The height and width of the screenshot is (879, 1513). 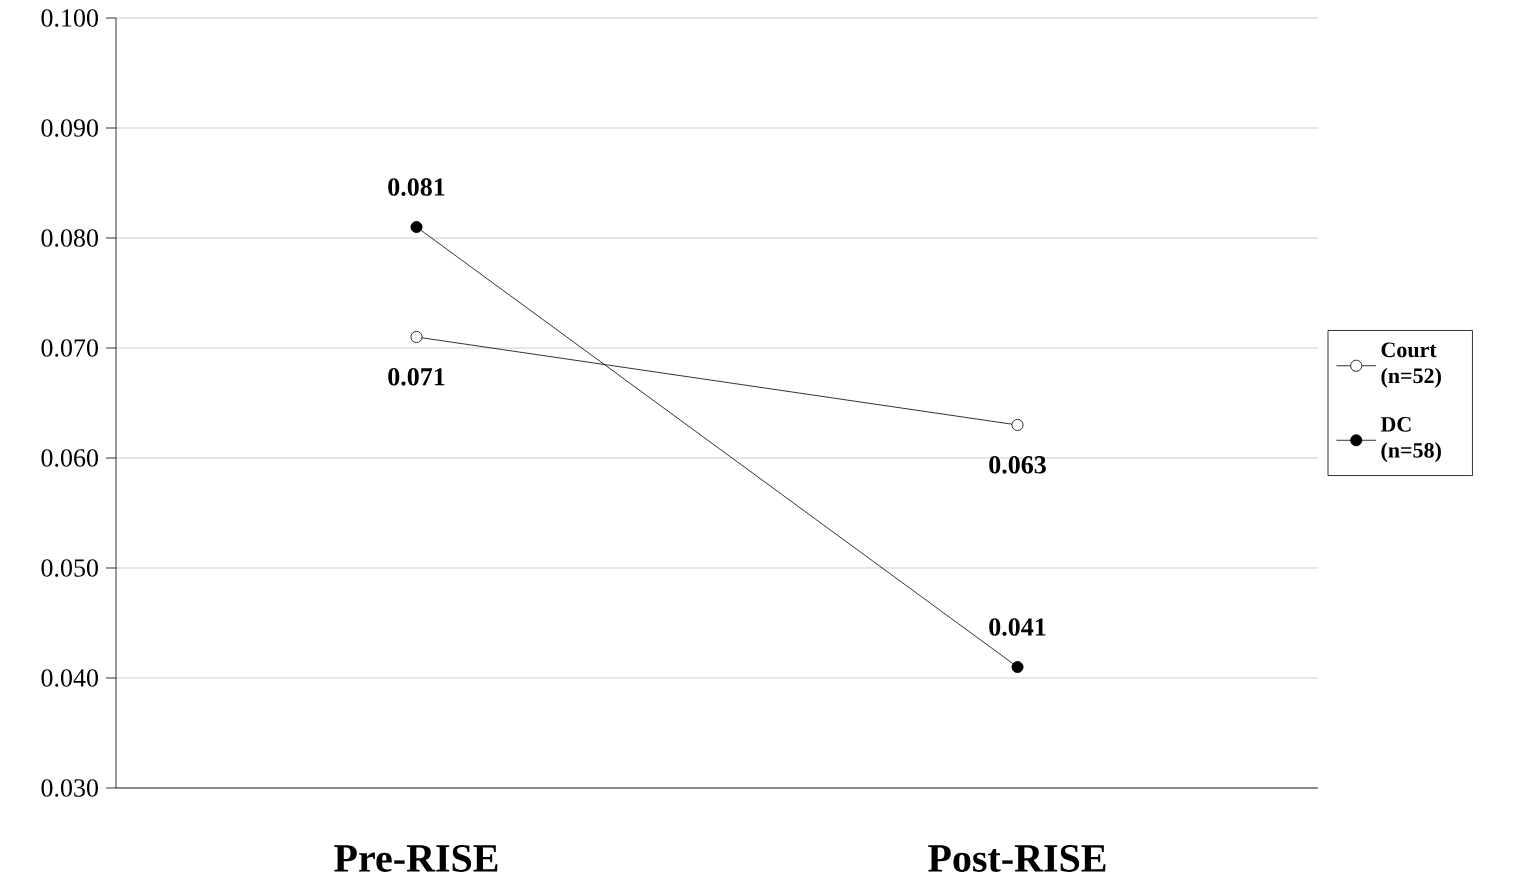 I want to click on y-tick-label: 0.030, so click(x=69, y=788).